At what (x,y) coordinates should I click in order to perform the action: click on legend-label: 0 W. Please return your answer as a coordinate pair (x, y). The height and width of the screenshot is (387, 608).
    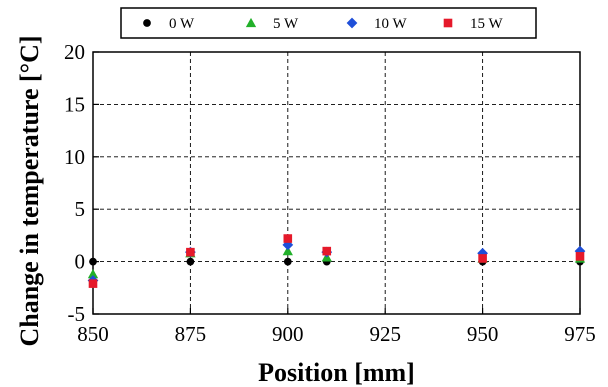
    Looking at the image, I should click on (182, 24).